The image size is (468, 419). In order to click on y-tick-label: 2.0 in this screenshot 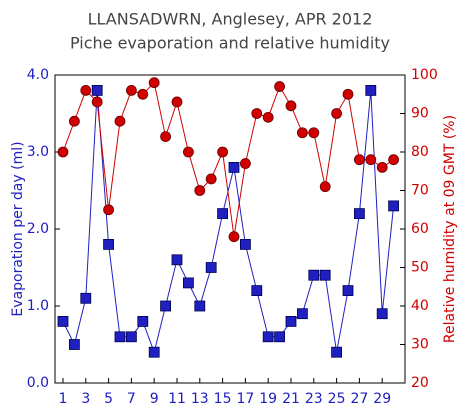, I will do `click(38, 229)`.